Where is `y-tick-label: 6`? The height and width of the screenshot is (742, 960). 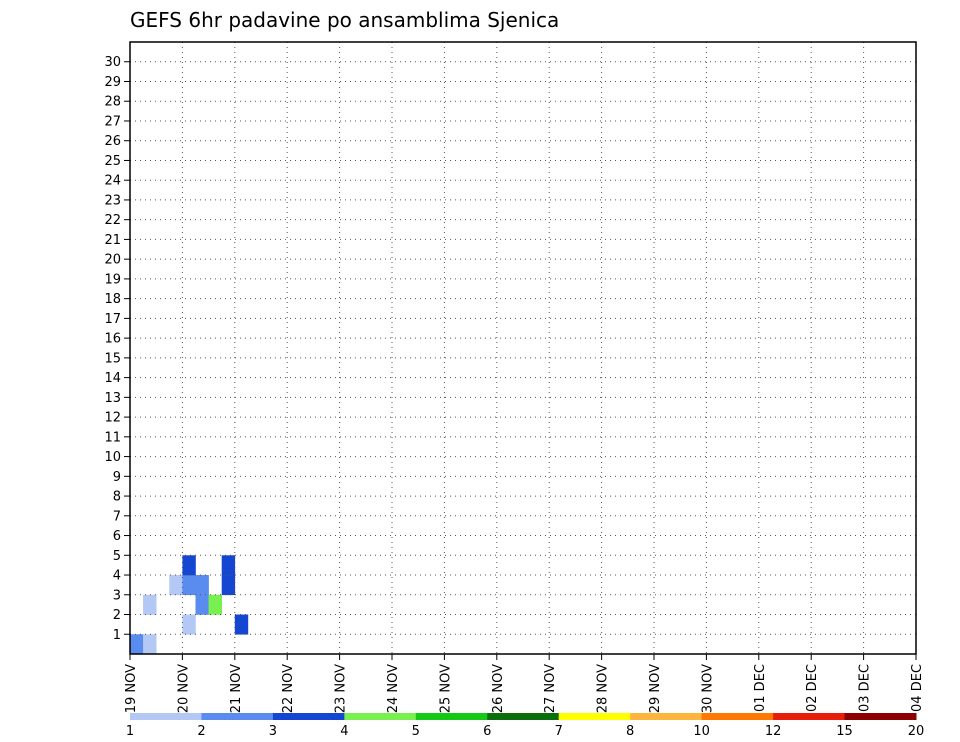 y-tick-label: 6 is located at coordinates (117, 536).